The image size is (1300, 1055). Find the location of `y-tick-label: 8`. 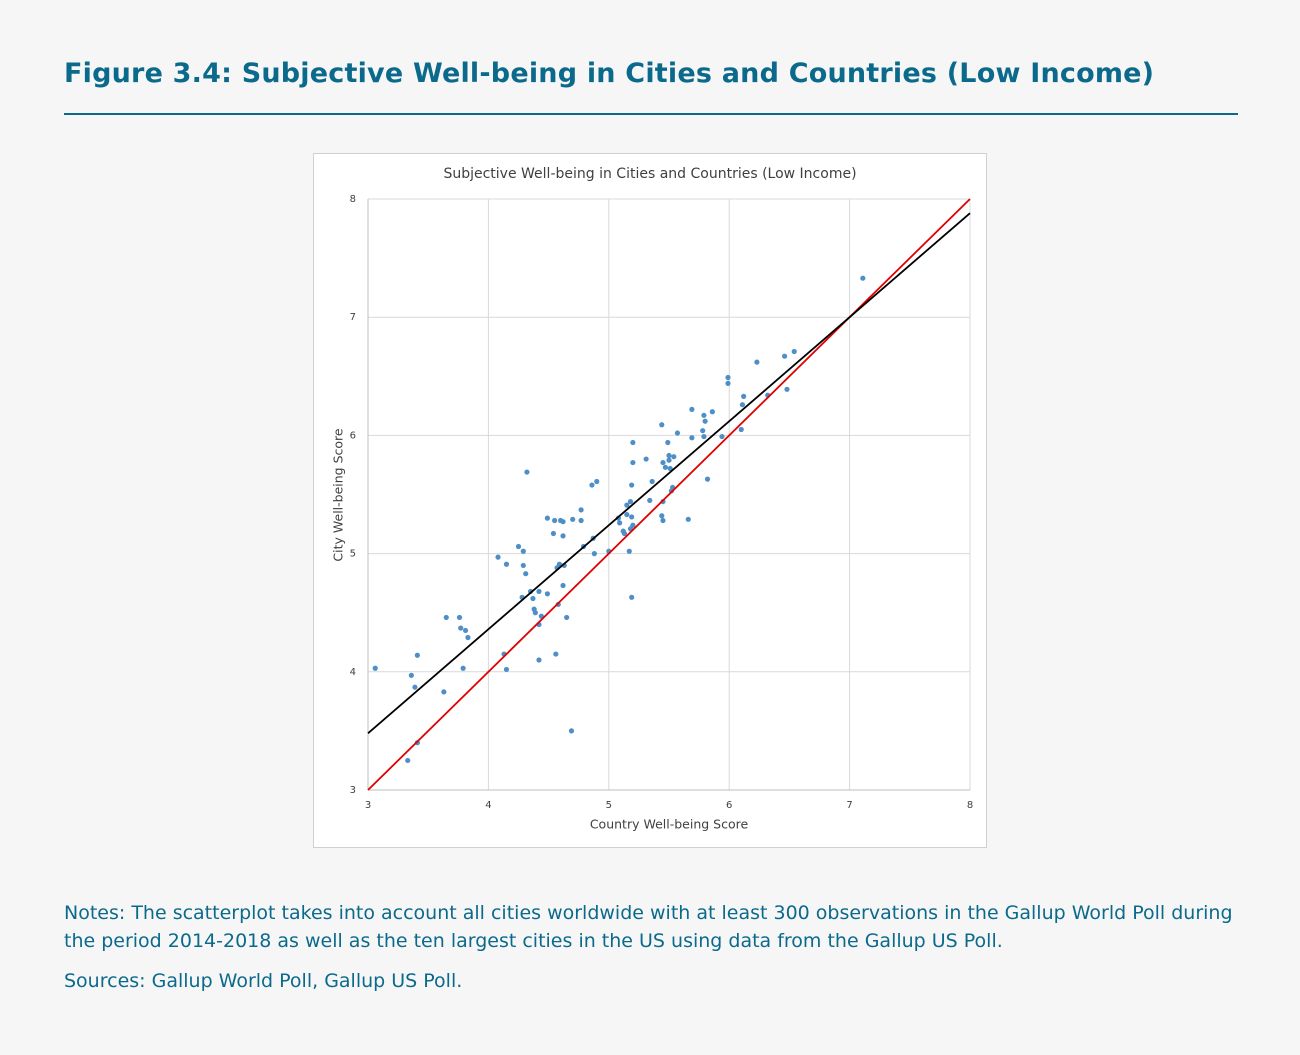

y-tick-label: 8 is located at coordinates (353, 199).